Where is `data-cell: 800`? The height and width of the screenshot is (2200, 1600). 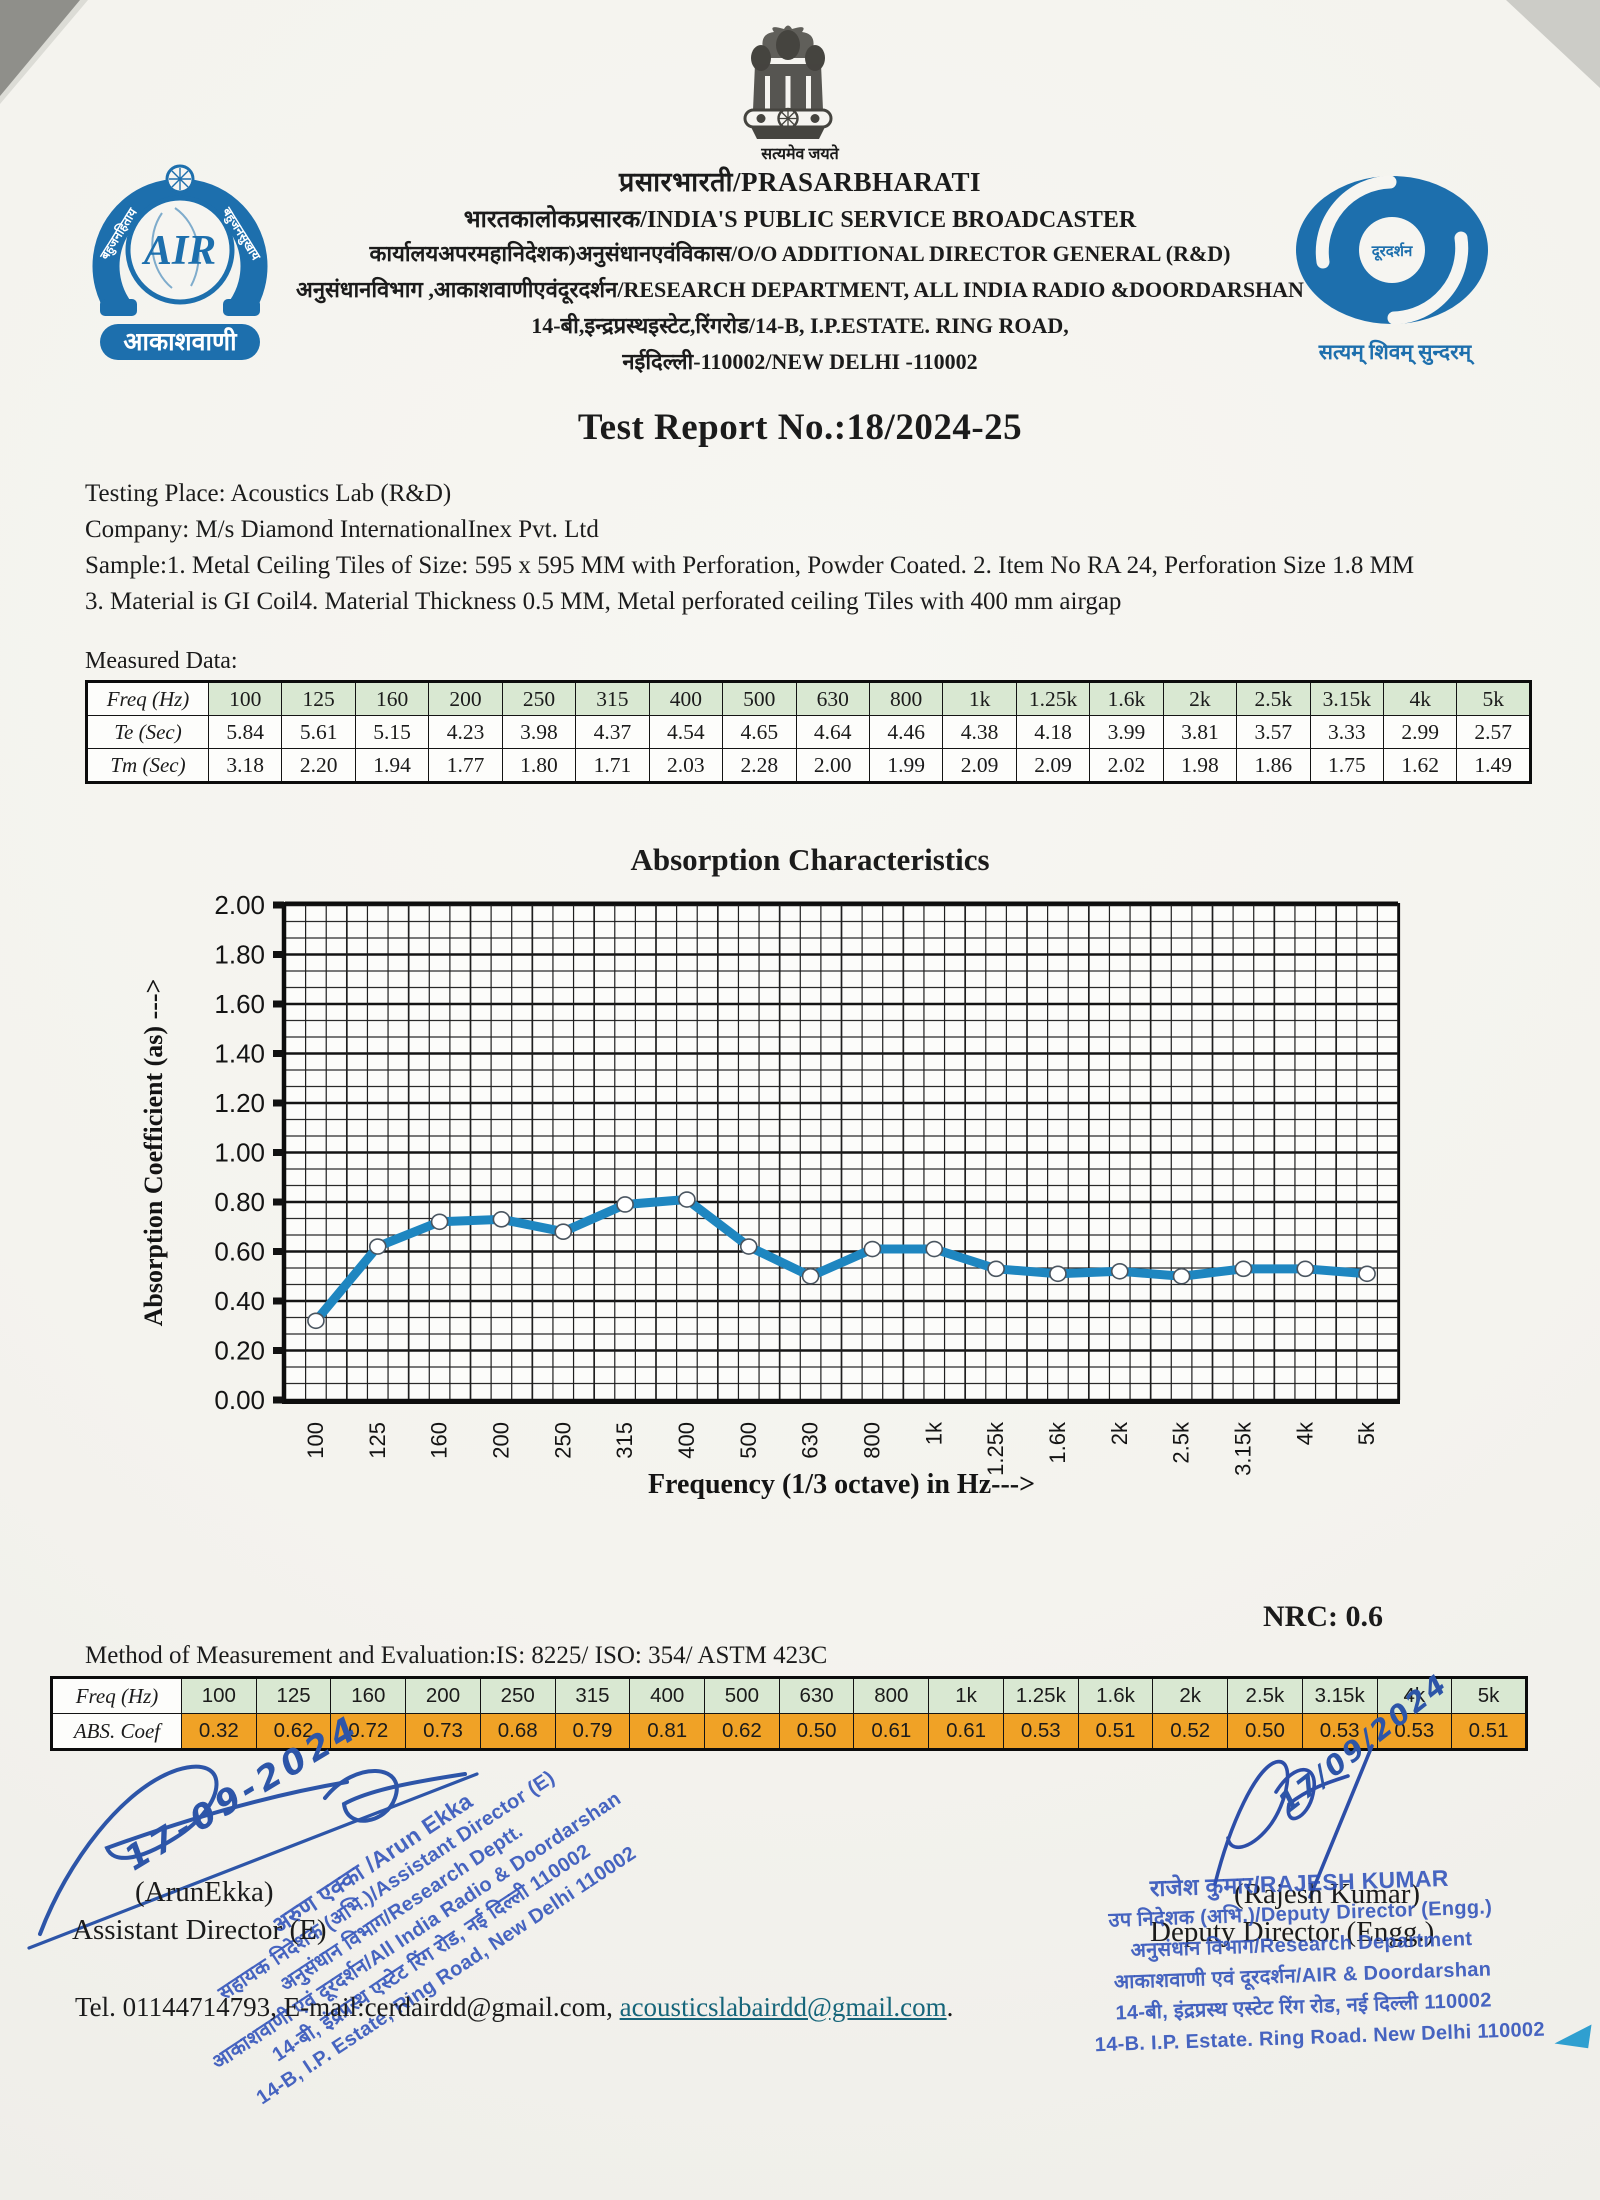 data-cell: 800 is located at coordinates (906, 698).